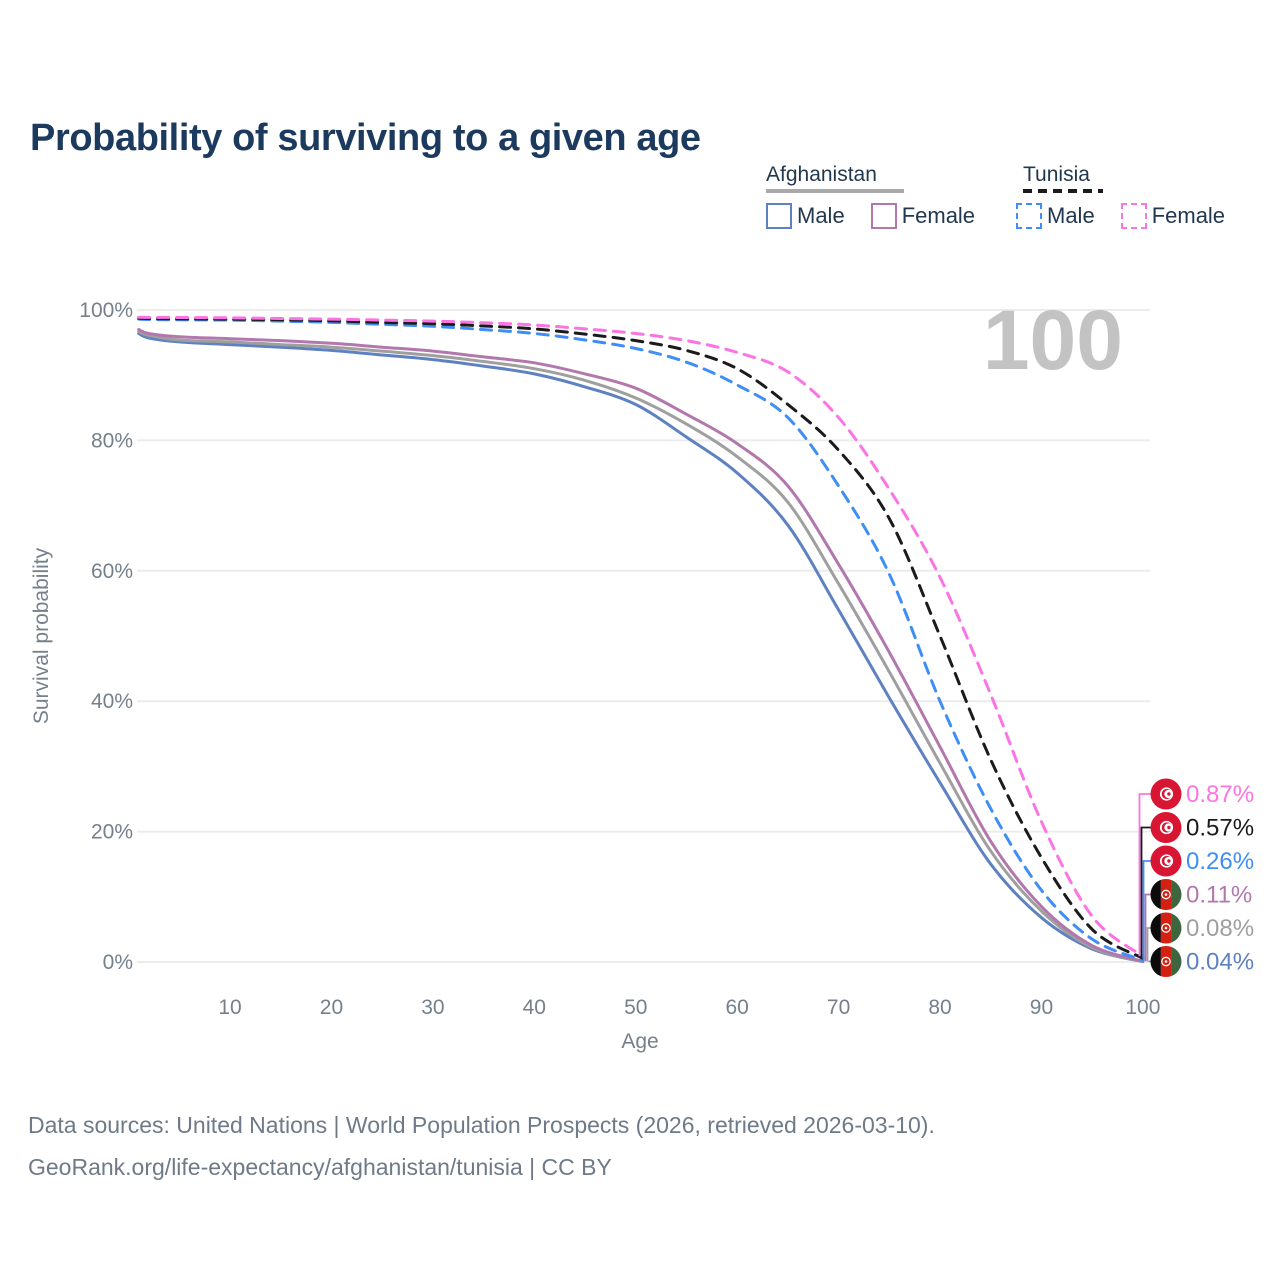 This screenshot has width=1280, height=1280. Describe the element at coordinates (365, 138) in the screenshot. I see `page-title: Probability of surviving to a given age` at that location.